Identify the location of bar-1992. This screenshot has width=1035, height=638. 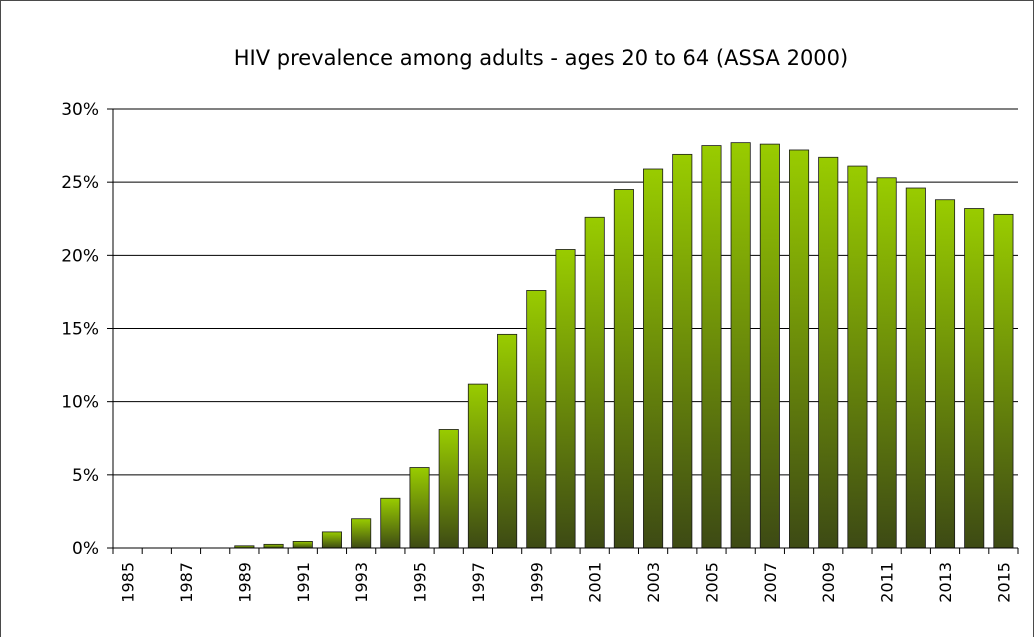
(331, 540).